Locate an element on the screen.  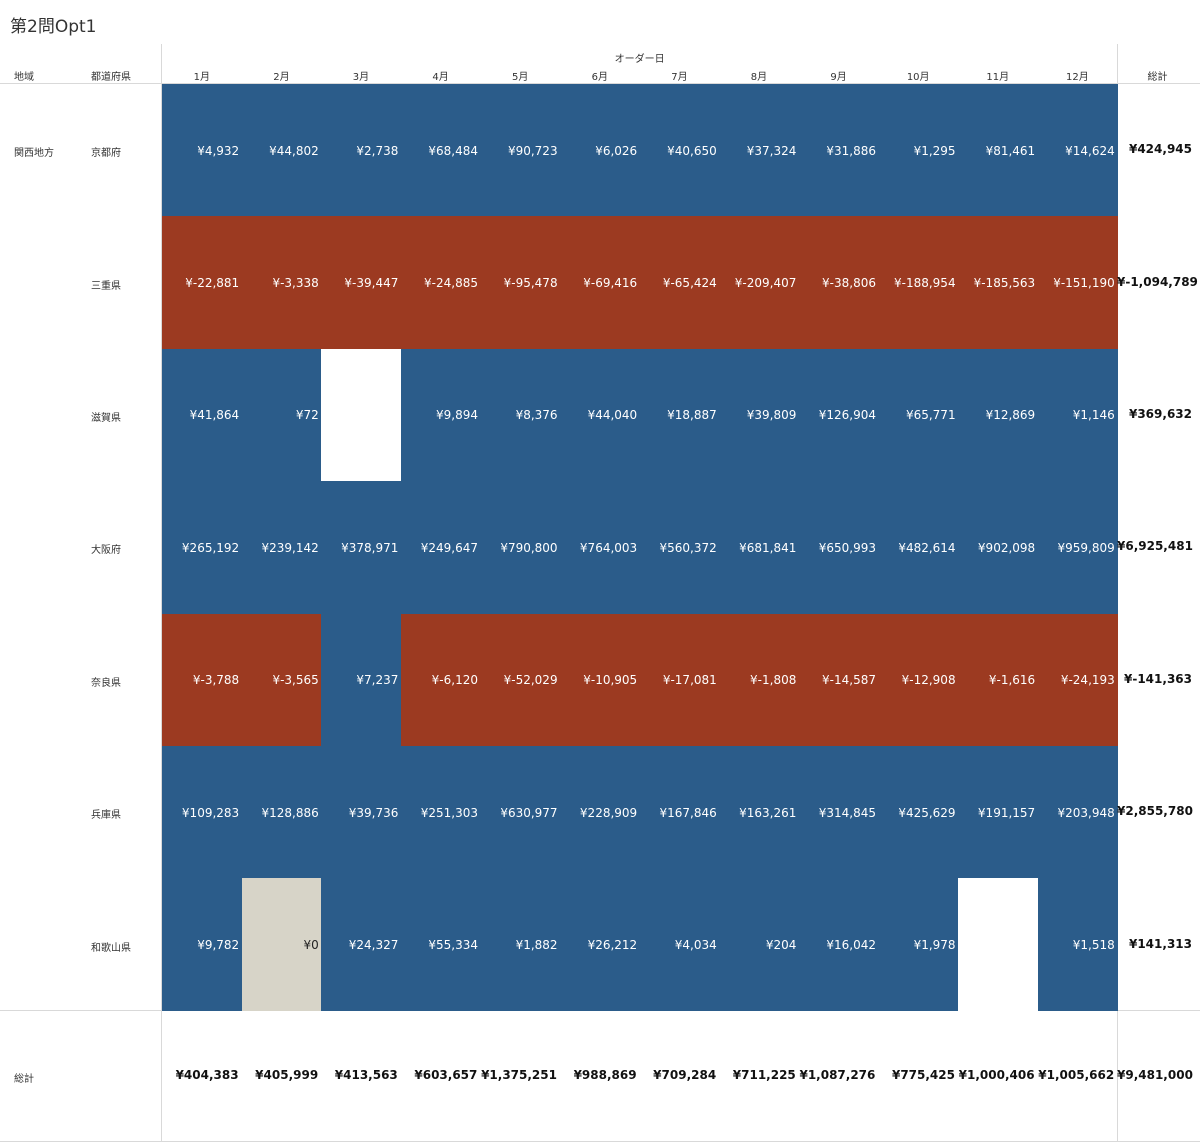
grand-total-label: 総計 is located at coordinates (24, 1079).